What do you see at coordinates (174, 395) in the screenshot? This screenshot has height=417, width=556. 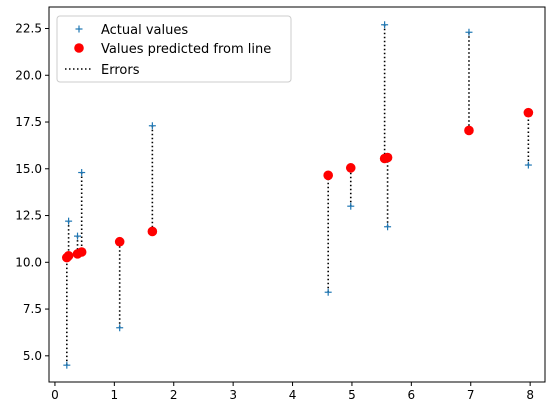 I see `x-tick-label: 2` at bounding box center [174, 395].